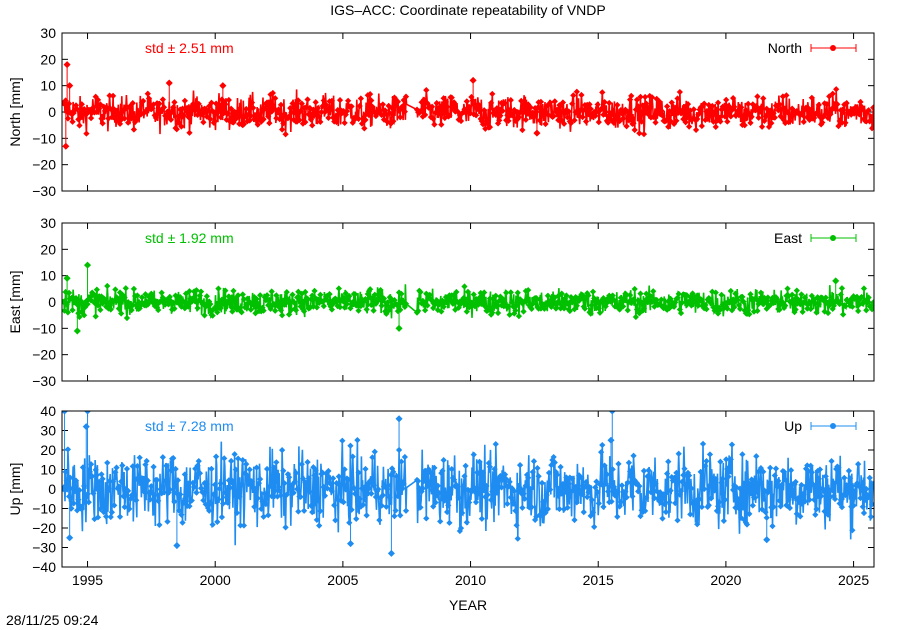 The height and width of the screenshot is (630, 900). Describe the element at coordinates (44, 165) in the screenshot. I see `y-tick-label: −20` at that location.